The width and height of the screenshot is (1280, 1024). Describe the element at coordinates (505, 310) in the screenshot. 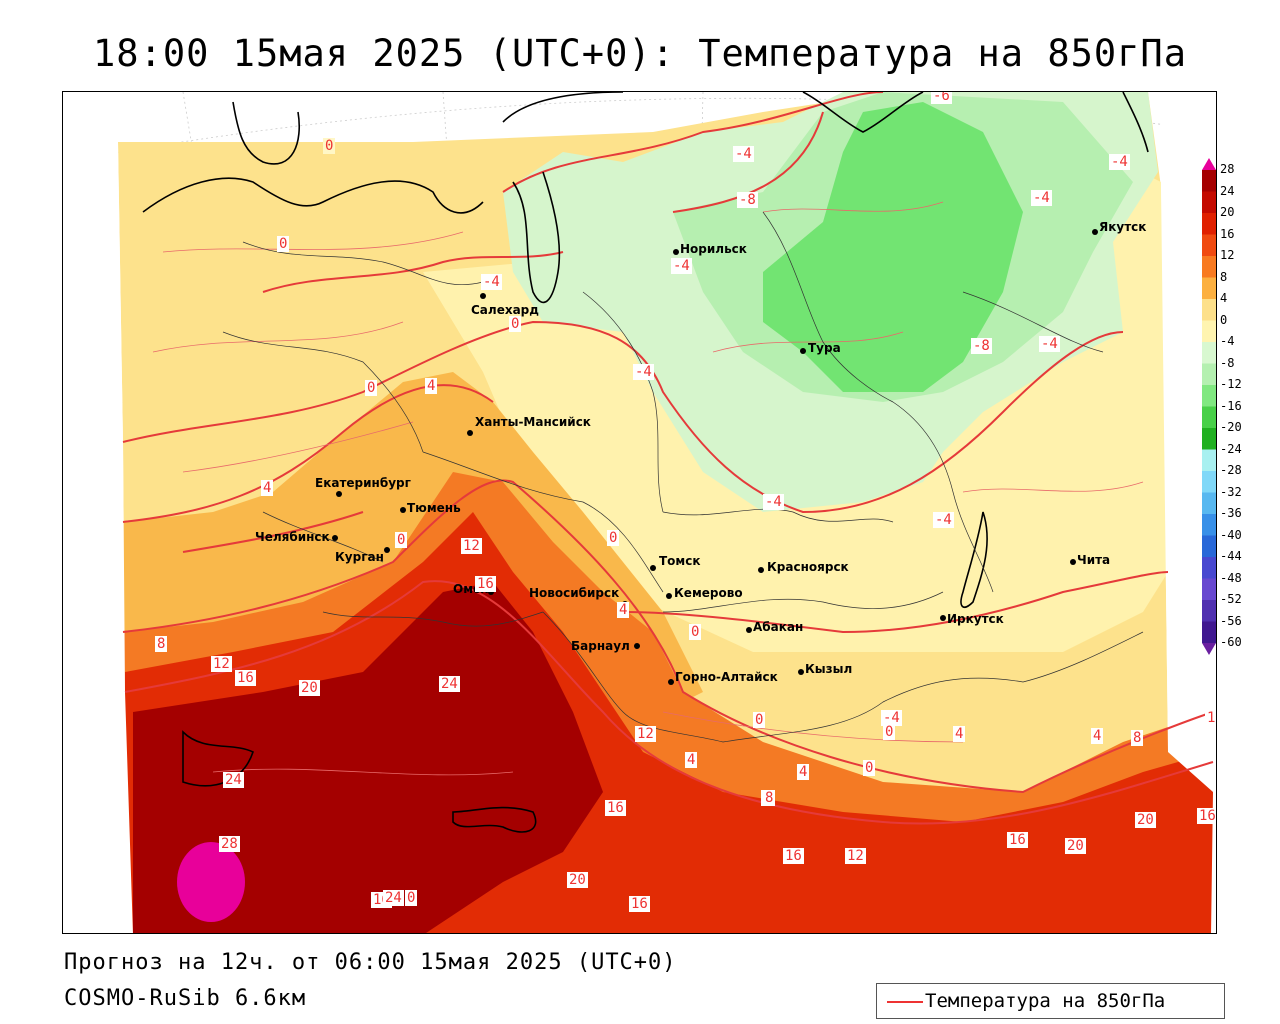

I see `city-label: Салехард` at that location.